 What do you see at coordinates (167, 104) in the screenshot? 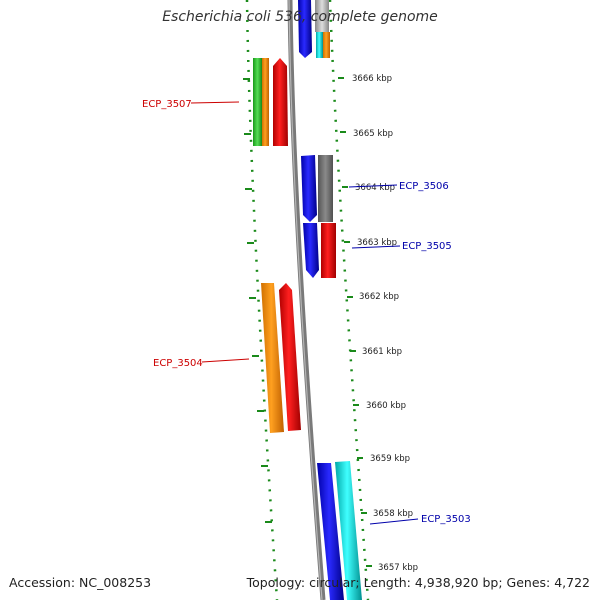
I see `gene-label-ecp3507: ECP_3507` at bounding box center [167, 104].